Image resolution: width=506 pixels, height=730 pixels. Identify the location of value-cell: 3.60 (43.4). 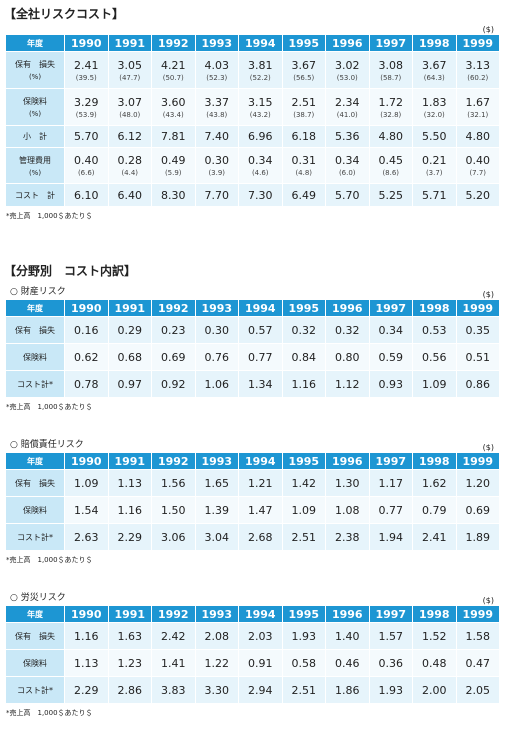
(173, 107).